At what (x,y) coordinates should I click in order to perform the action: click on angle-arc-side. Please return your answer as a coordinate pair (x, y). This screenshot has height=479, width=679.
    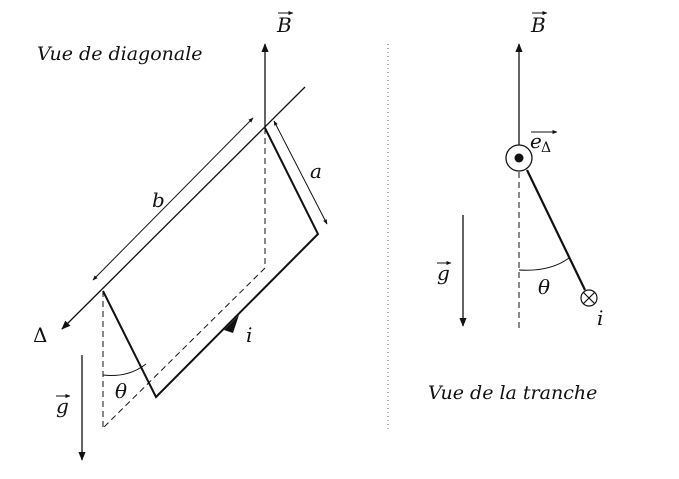
    Looking at the image, I should click on (544, 264).